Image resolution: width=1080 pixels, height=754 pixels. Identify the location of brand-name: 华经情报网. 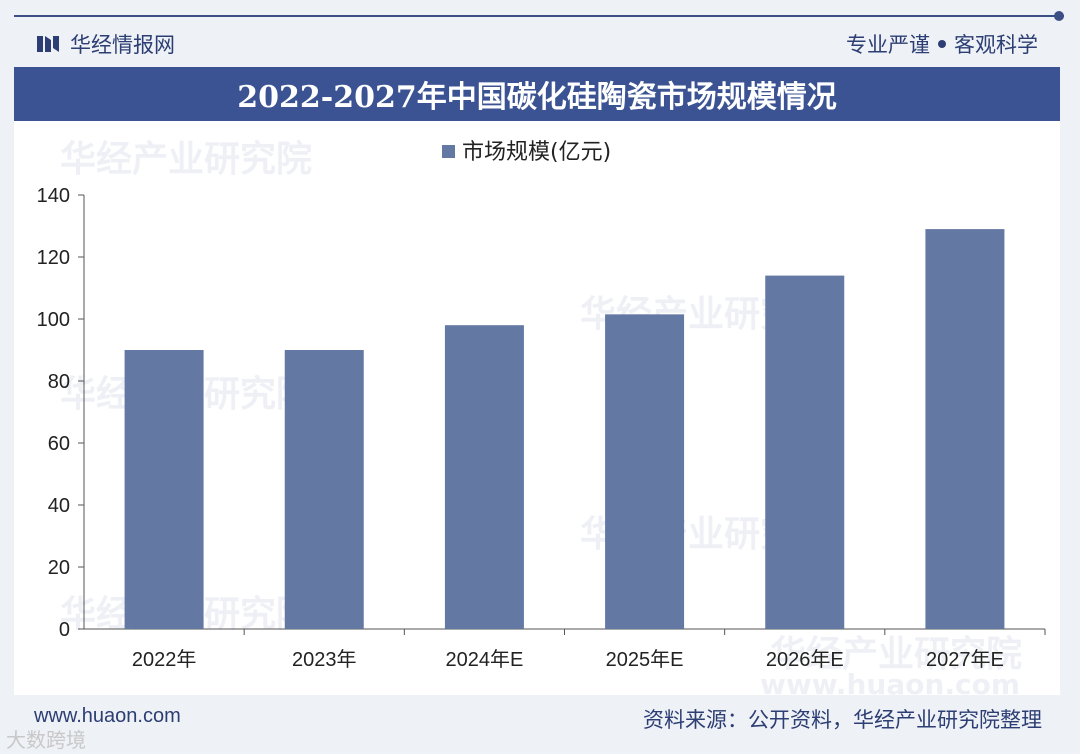
(122, 45).